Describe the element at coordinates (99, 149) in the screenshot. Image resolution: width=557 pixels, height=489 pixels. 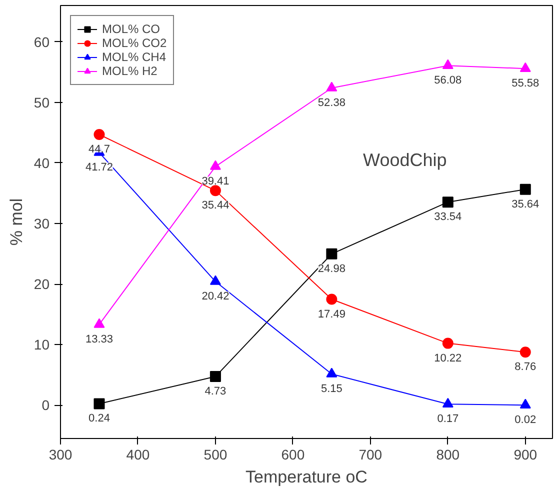
I see `data-label: 44.7` at that location.